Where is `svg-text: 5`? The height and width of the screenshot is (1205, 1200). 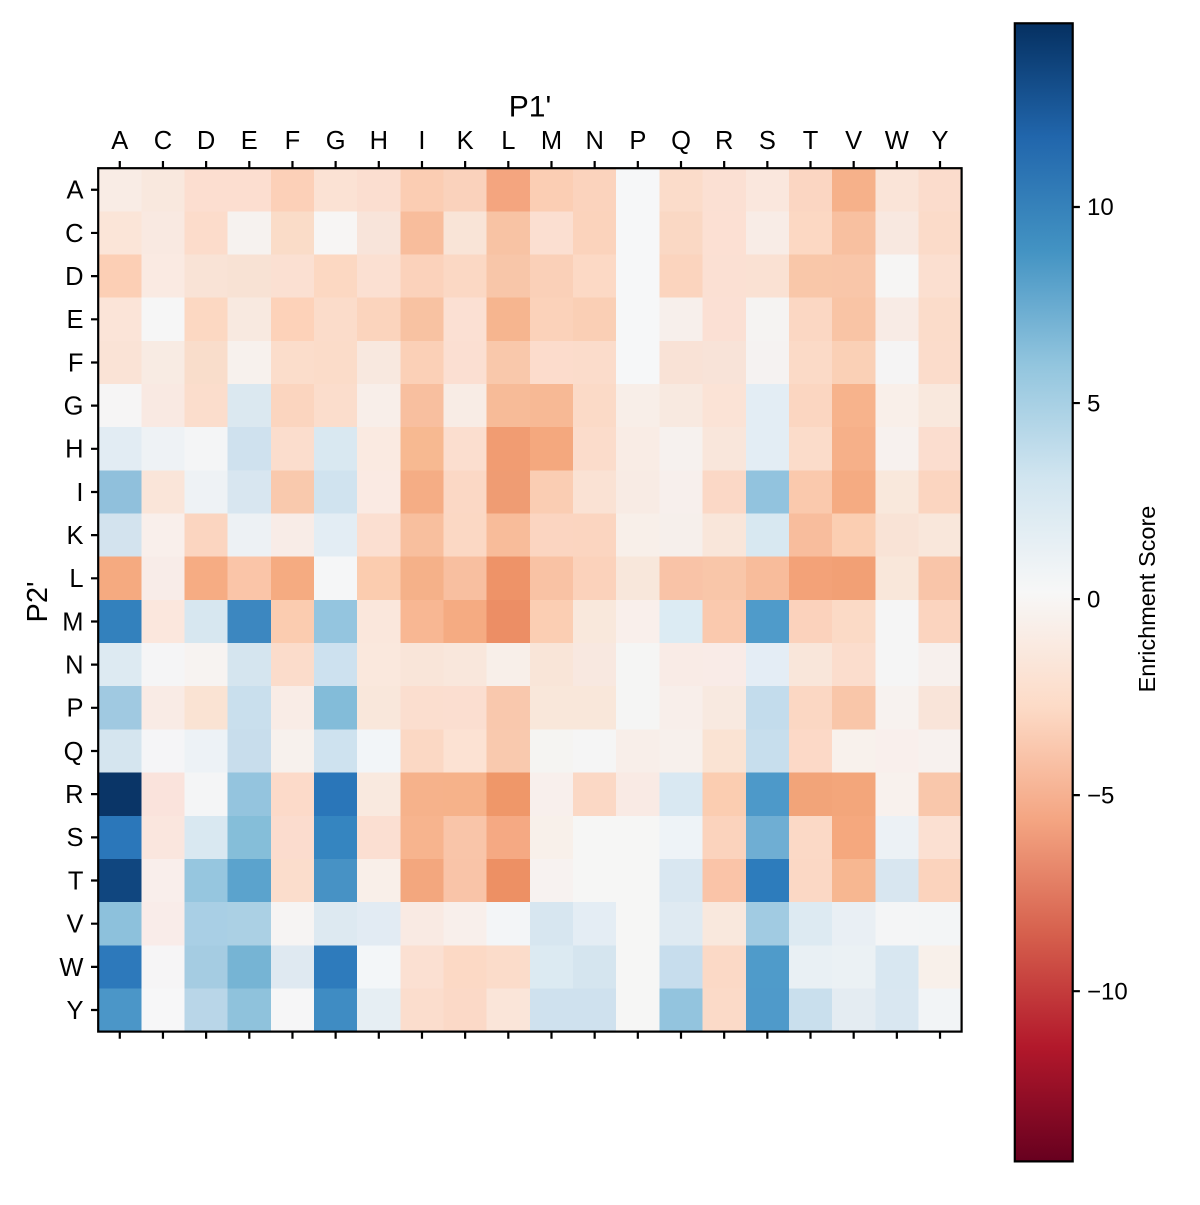
svg-text: 5 is located at coordinates (1093, 403).